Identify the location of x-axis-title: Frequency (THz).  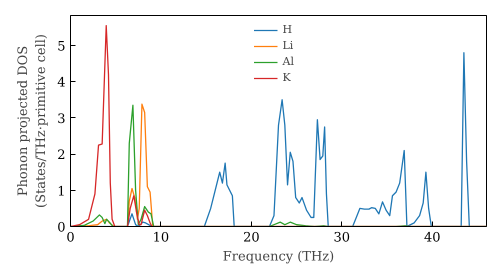
(278, 257).